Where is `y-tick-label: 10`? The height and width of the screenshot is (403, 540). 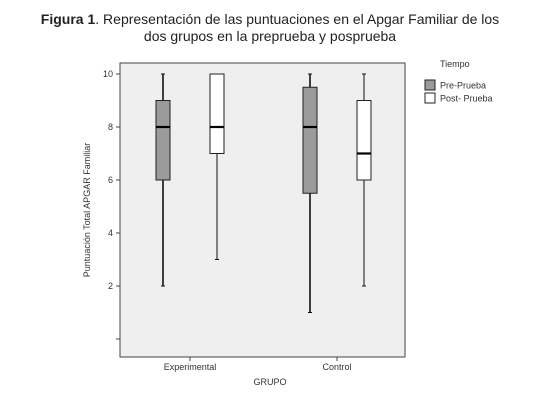
y-tick-label: 10 is located at coordinates (108, 74).